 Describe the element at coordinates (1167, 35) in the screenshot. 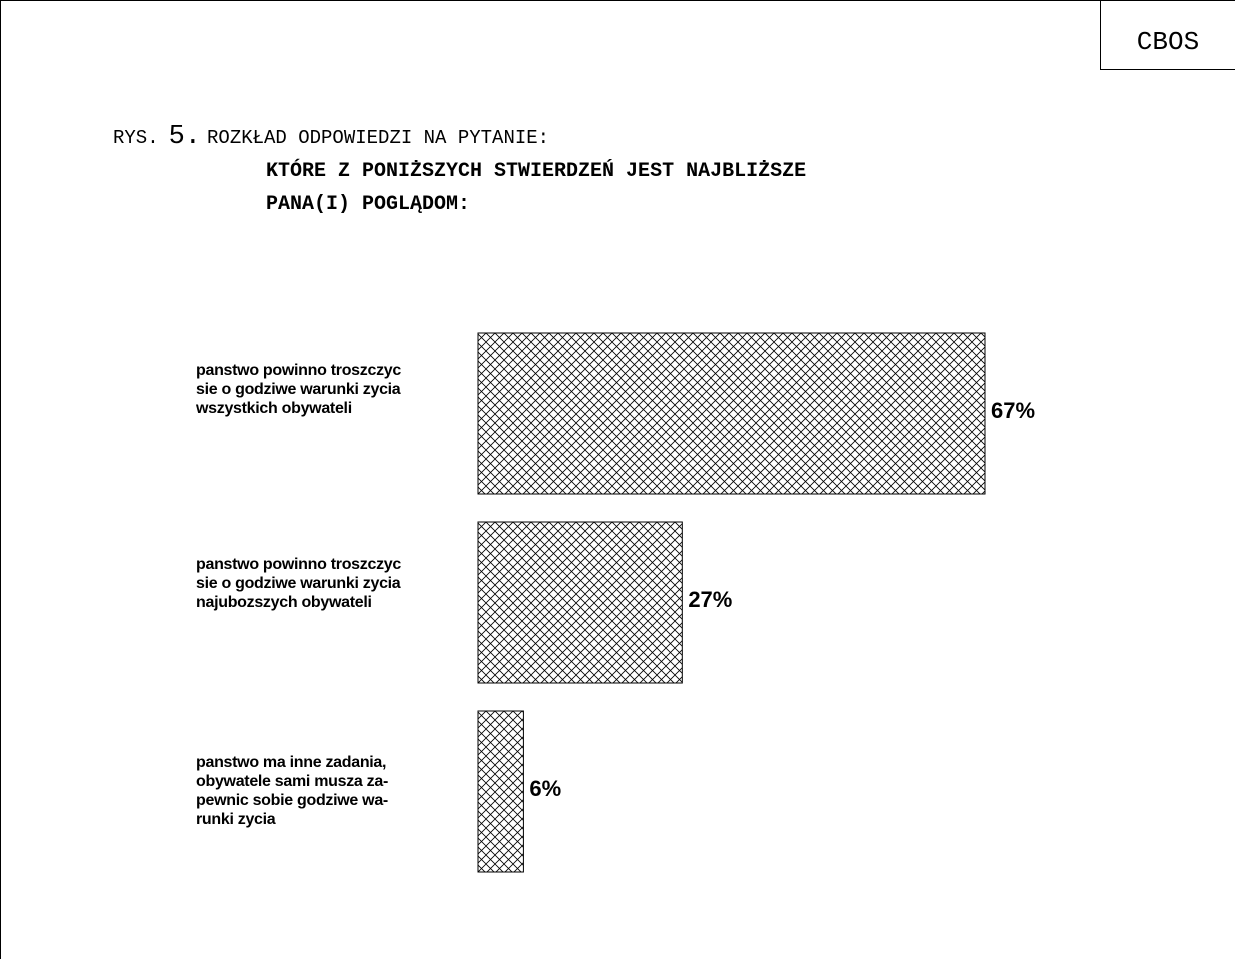

I see `source-label: CBOS` at that location.